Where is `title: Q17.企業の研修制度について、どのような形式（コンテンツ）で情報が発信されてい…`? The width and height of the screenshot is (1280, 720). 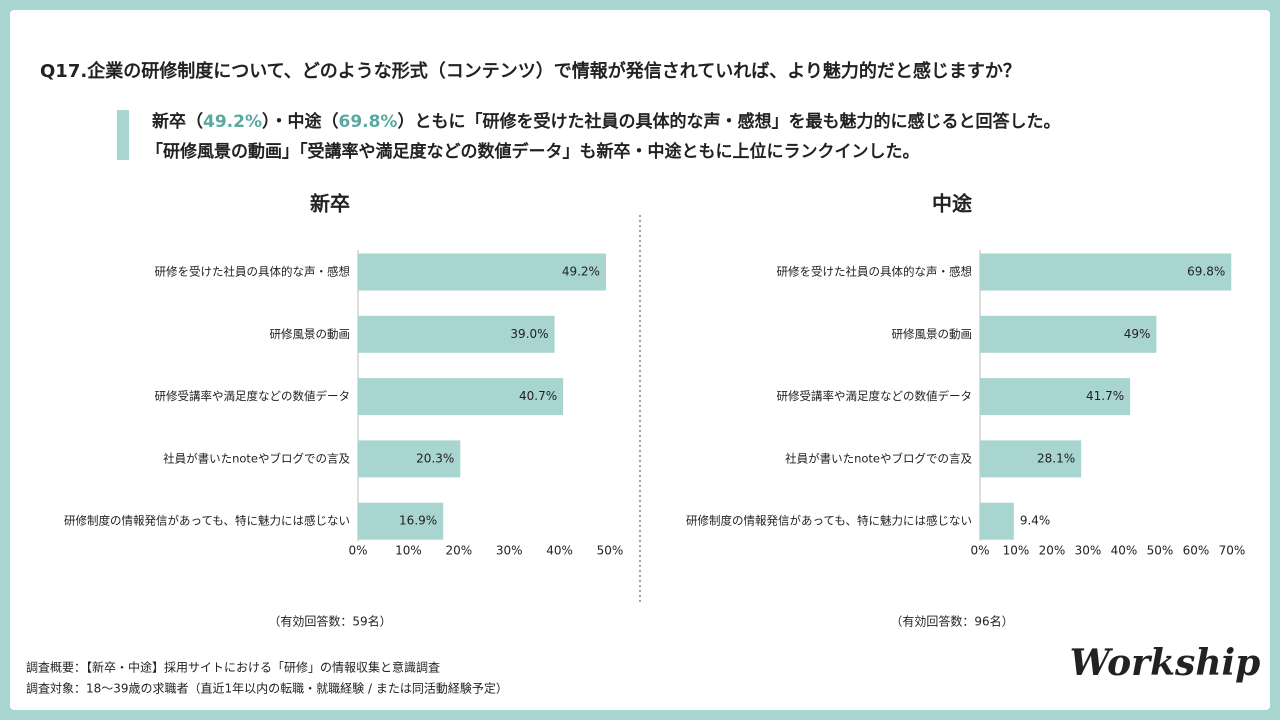
title: Q17.企業の研修制度について、どのような形式（コンテンツ）で情報が発信されてい… is located at coordinates (530, 71).